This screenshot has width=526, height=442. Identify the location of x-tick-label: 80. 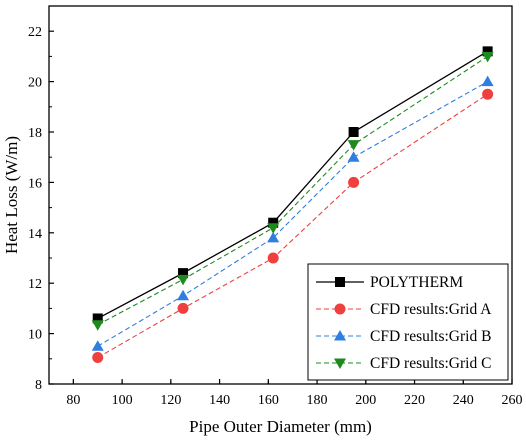
(73, 400).